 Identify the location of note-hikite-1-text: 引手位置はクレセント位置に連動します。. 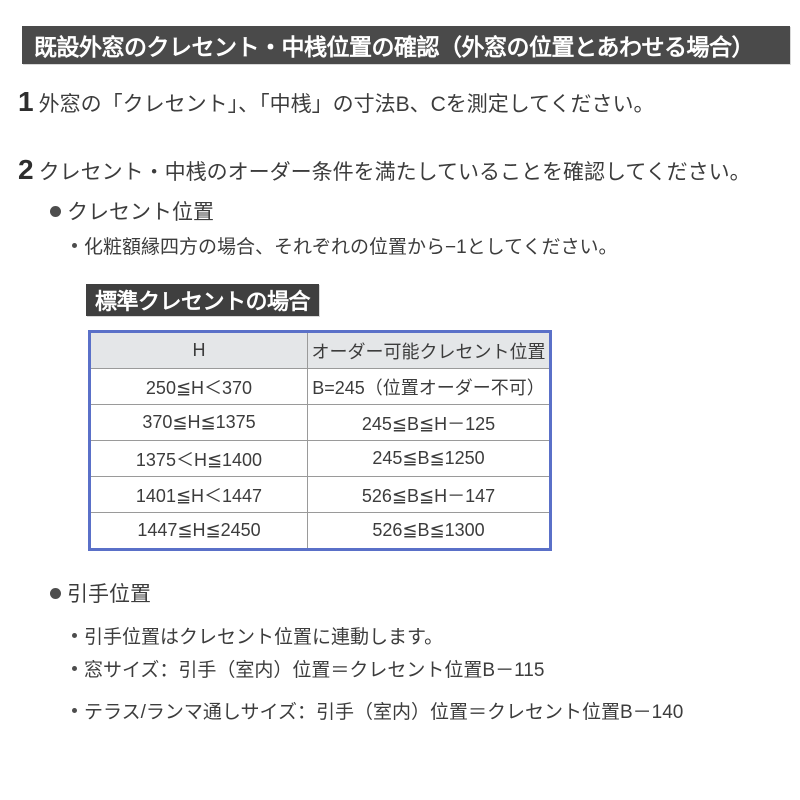
(264, 637).